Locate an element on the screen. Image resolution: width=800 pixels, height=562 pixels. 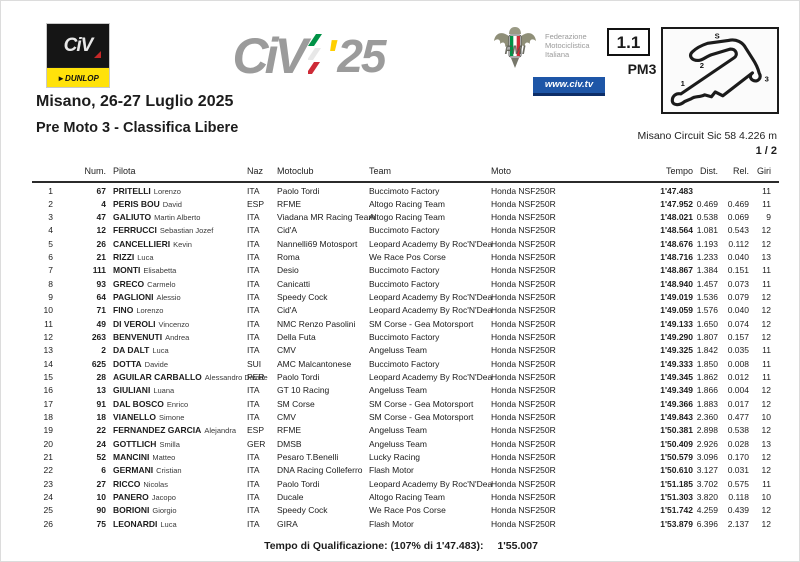
dist-cell: 2.926 is located at coordinates (707, 443).